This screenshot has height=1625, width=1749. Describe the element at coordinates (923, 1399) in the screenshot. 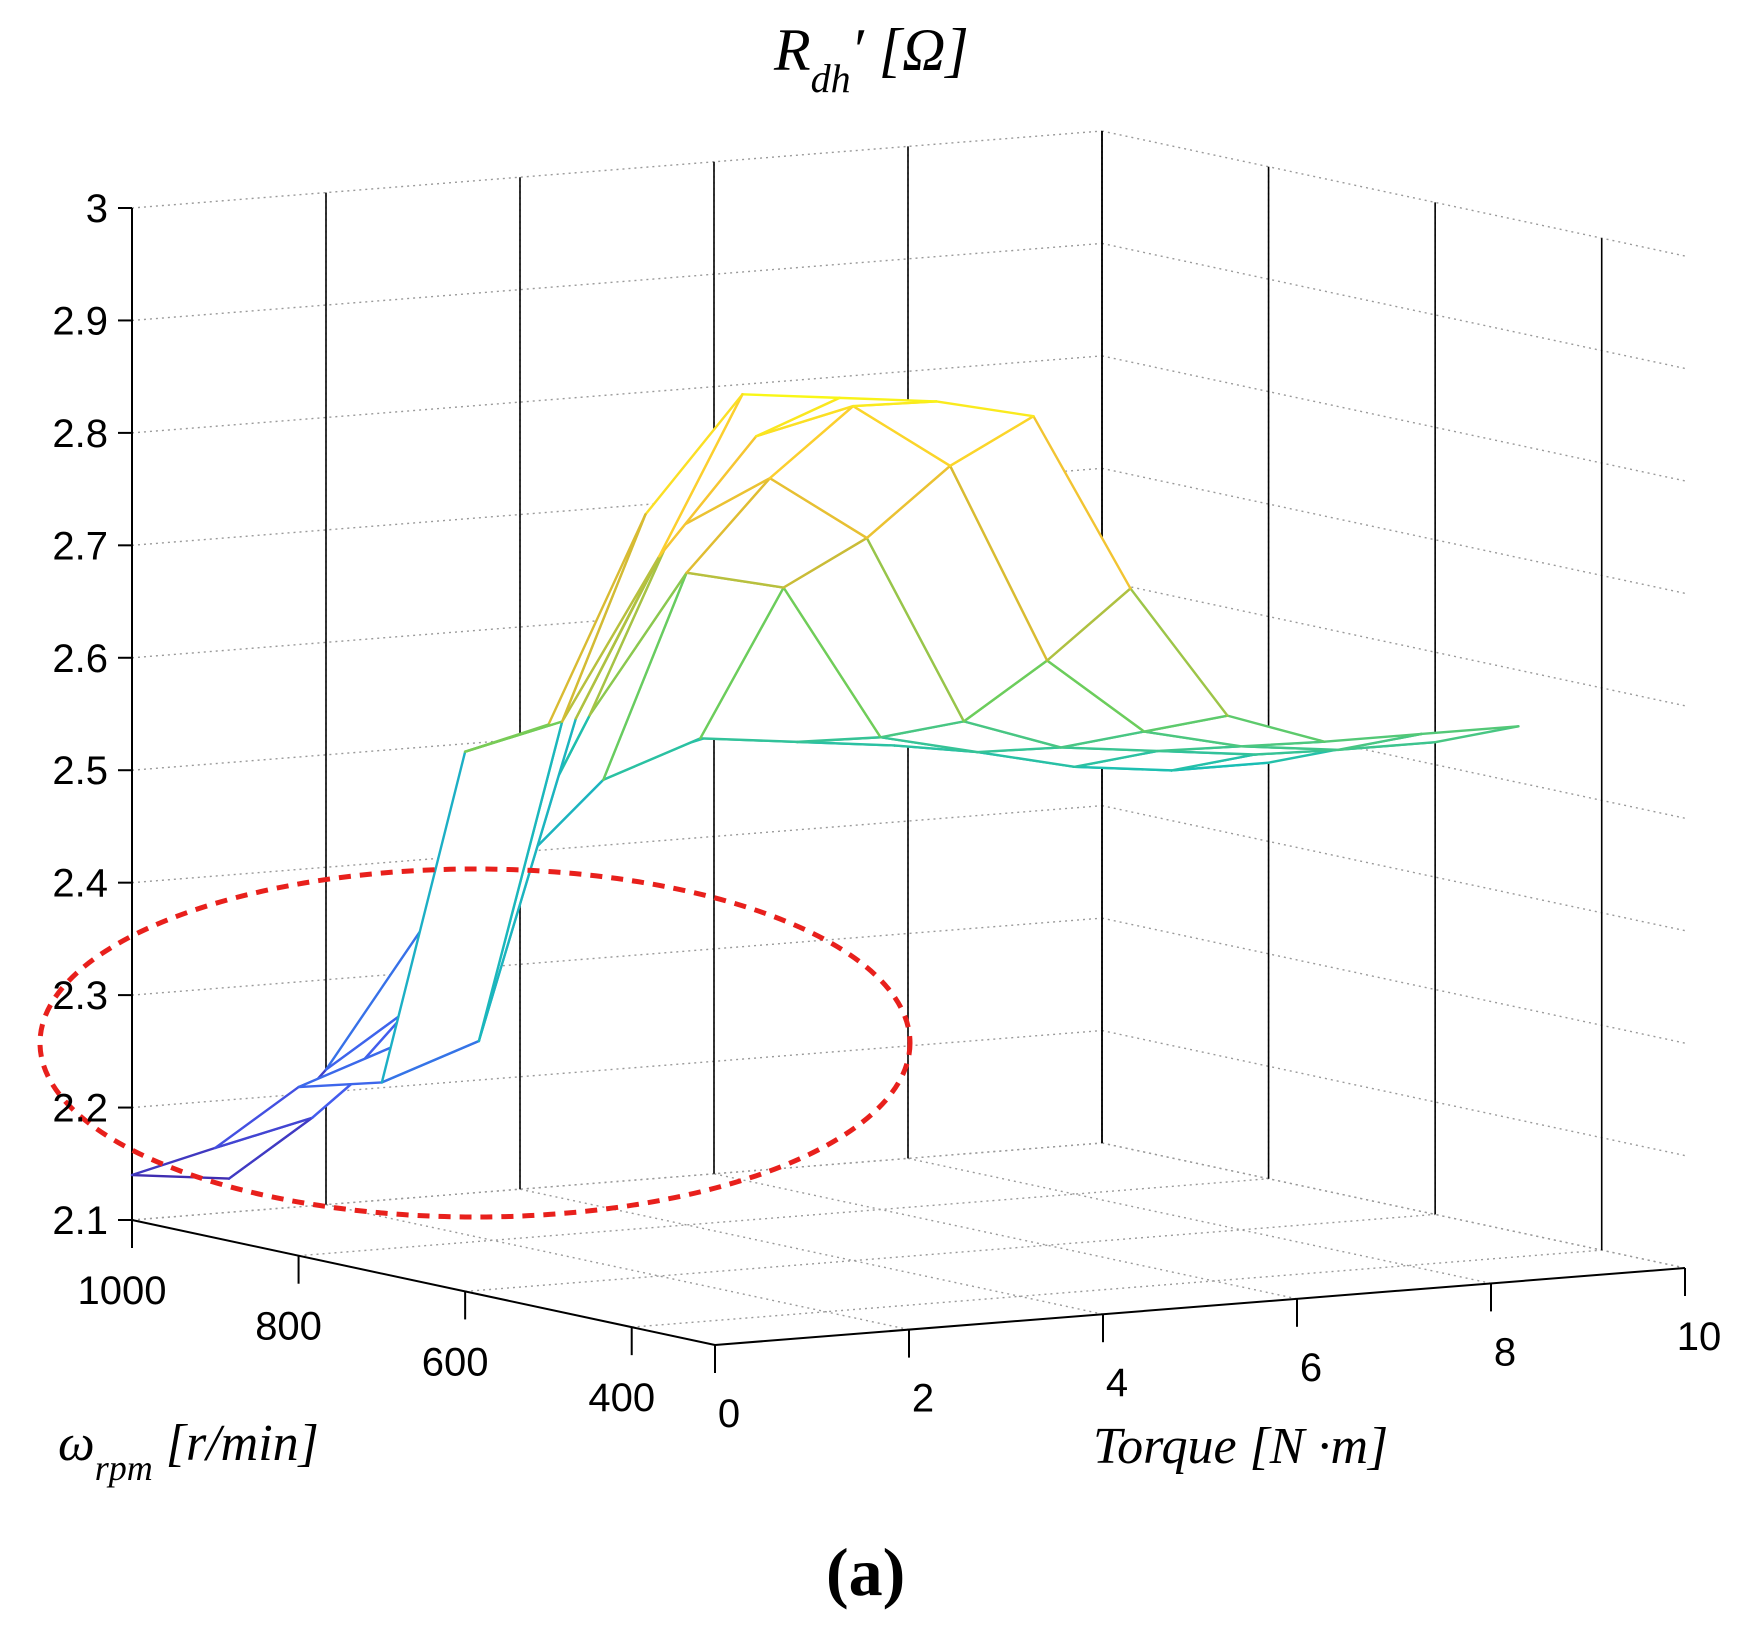

I see `x-tick-label: 2` at that location.